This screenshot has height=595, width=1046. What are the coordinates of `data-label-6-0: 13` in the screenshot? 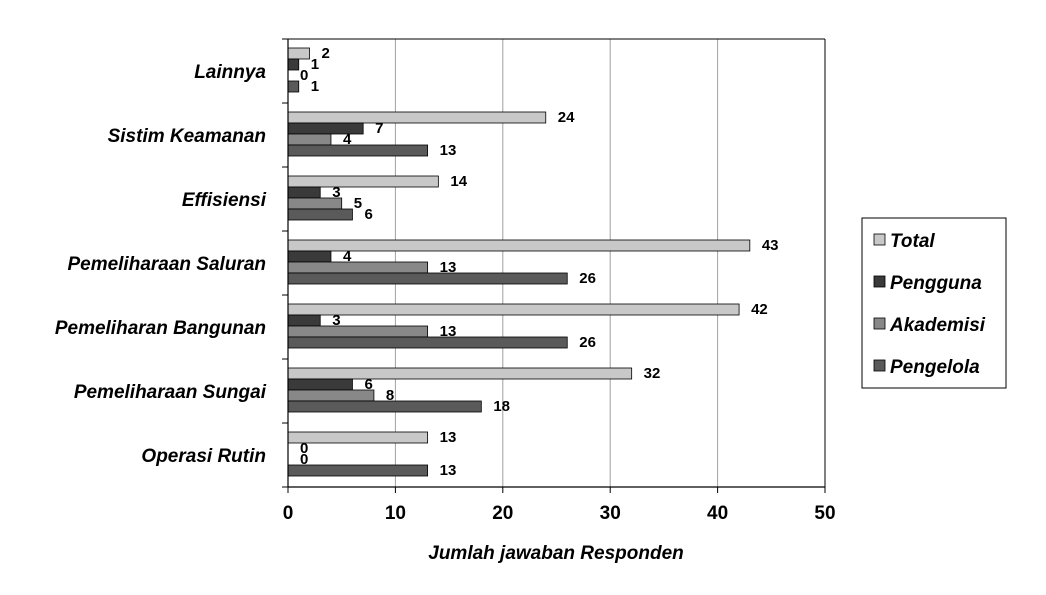 It's located at (448, 437).